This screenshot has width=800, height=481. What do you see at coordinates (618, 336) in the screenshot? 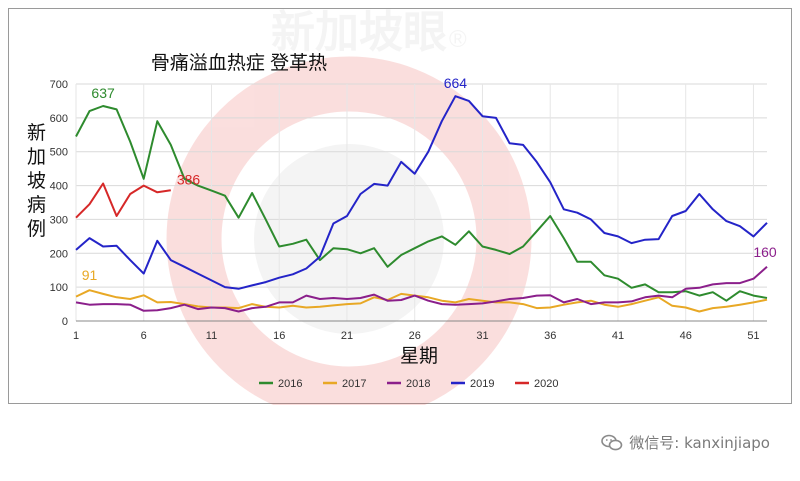
I see `x-tick-label: 41` at bounding box center [618, 336].